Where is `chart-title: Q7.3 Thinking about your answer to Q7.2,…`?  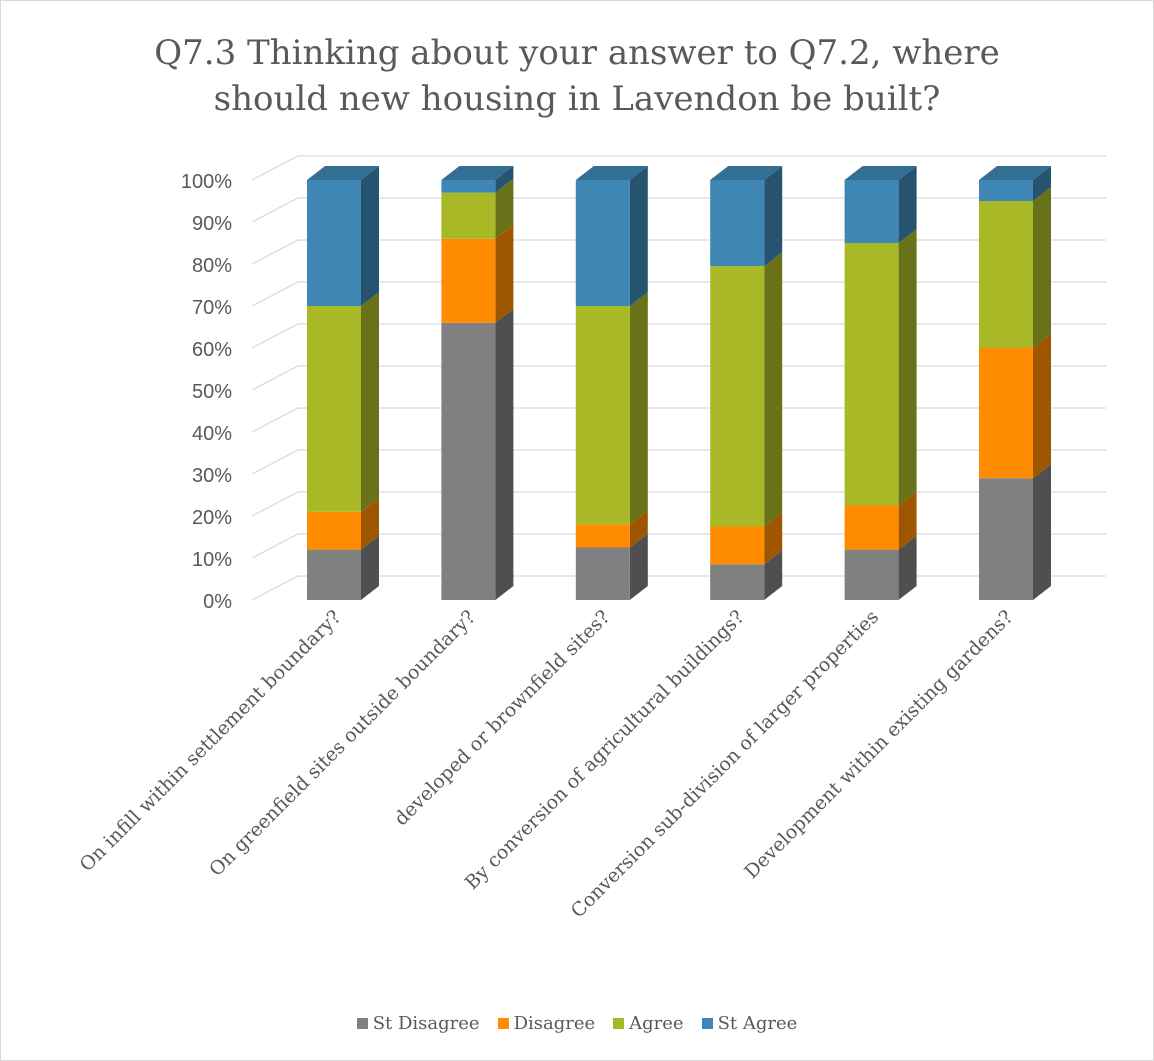 chart-title: Q7.3 Thinking about your answer to Q7.2,… is located at coordinates (577, 76).